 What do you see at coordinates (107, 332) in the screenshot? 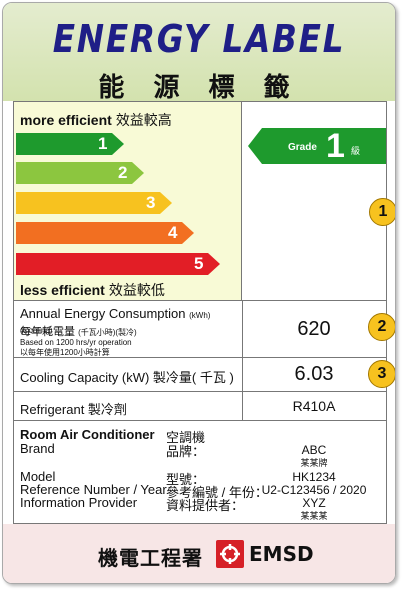
I see `consumption-unit-zh: (千瓦小時)(製冷)` at bounding box center [107, 332].